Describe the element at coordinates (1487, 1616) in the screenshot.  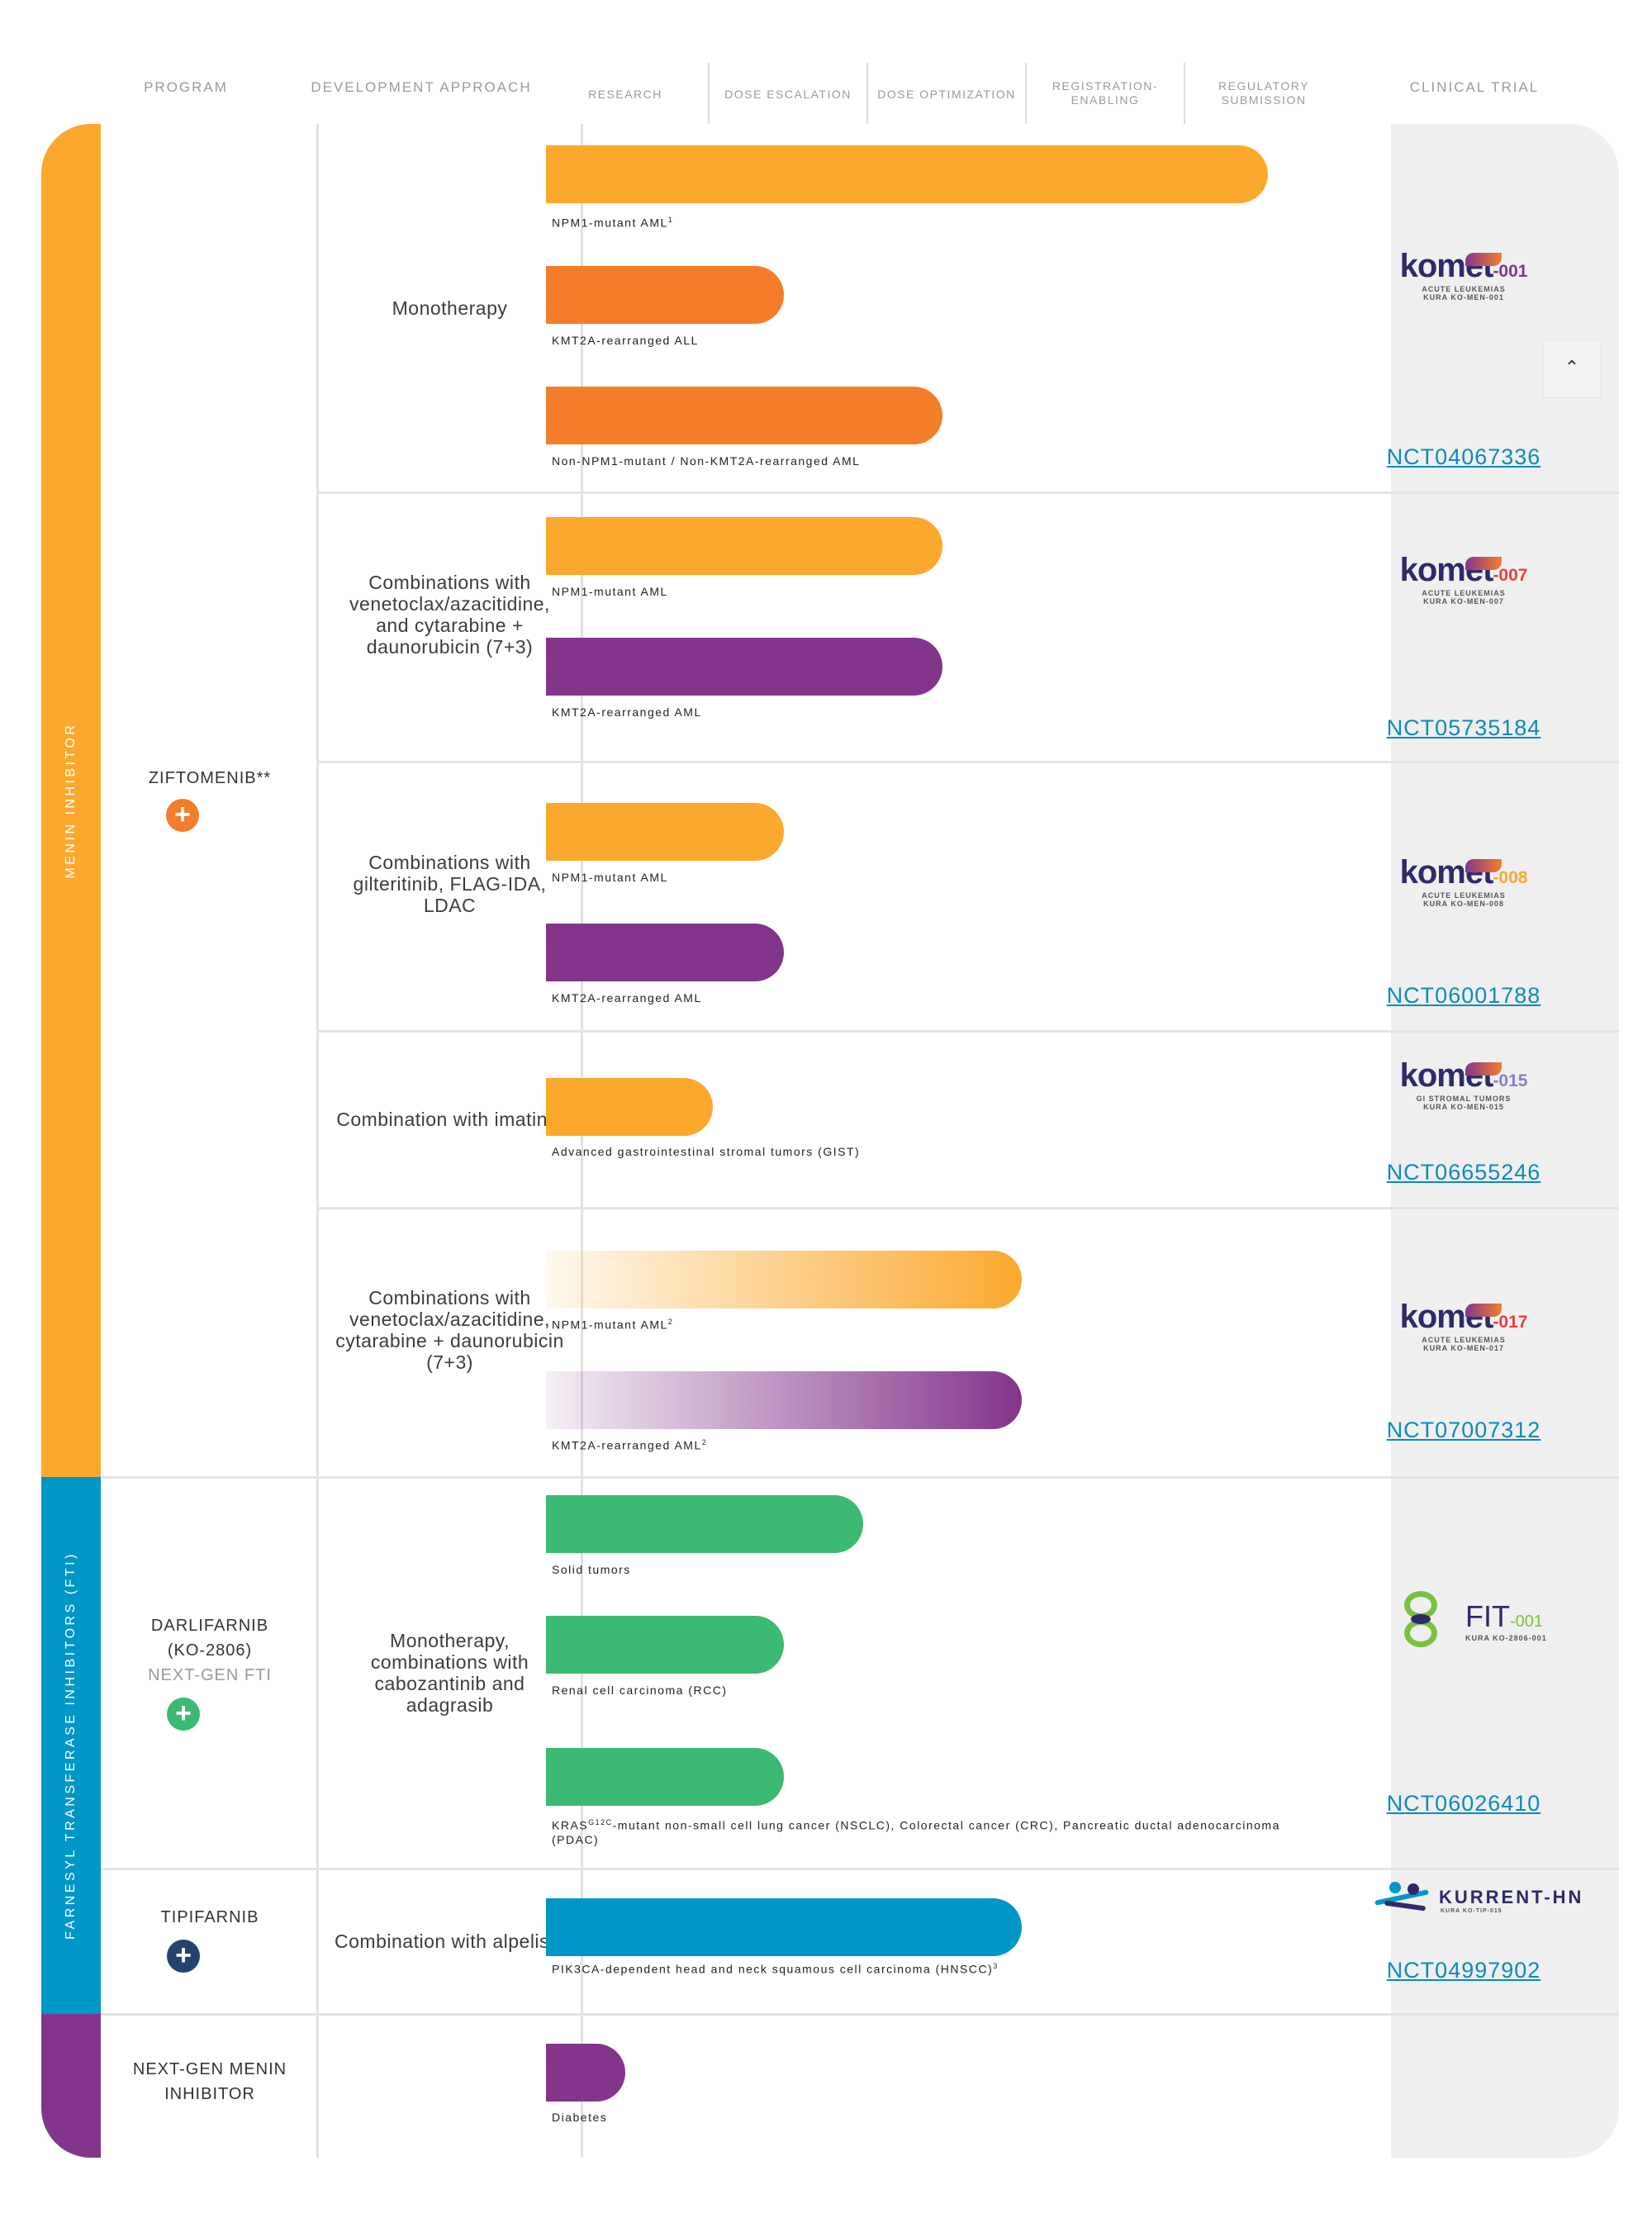
I see `logo-word: FIT` at that location.